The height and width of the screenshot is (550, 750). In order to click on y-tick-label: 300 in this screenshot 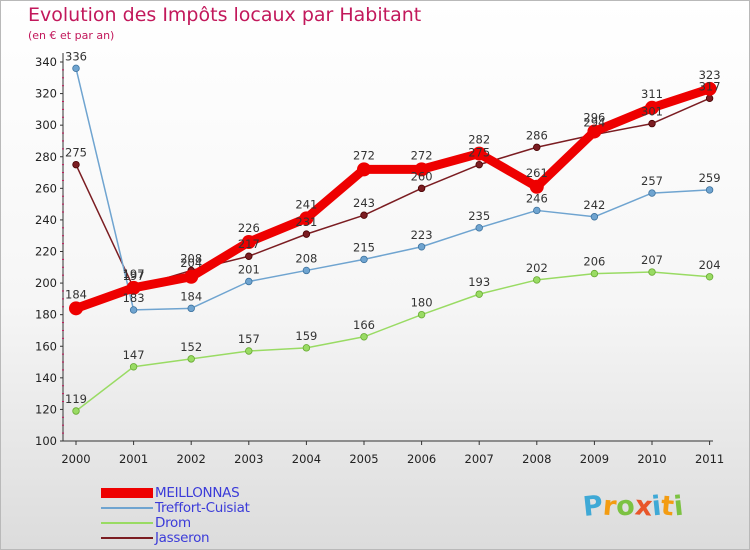, I will do `click(46, 125)`.